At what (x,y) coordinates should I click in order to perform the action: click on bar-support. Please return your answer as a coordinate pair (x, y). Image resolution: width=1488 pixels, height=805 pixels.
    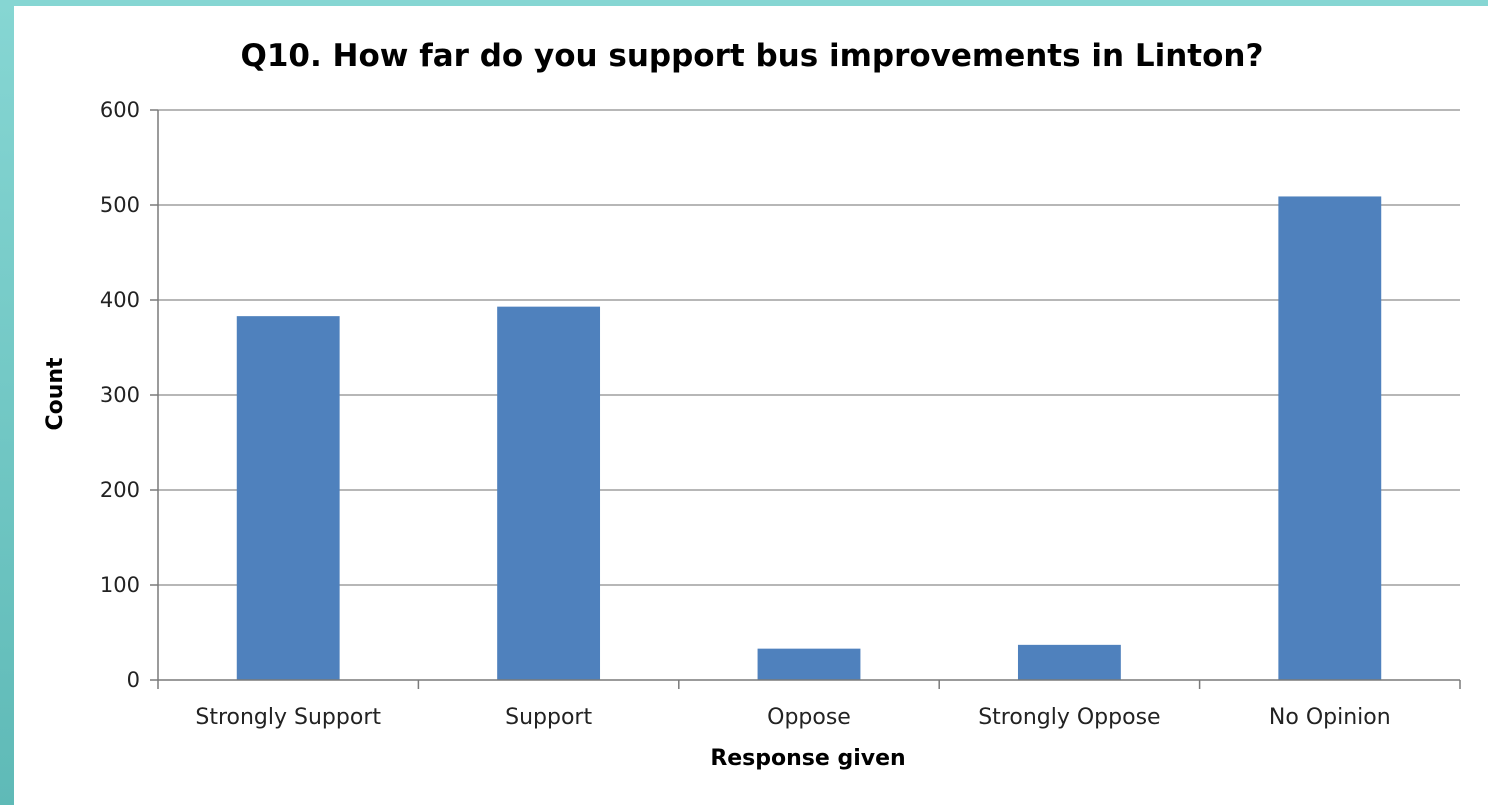
    Looking at the image, I should click on (549, 493).